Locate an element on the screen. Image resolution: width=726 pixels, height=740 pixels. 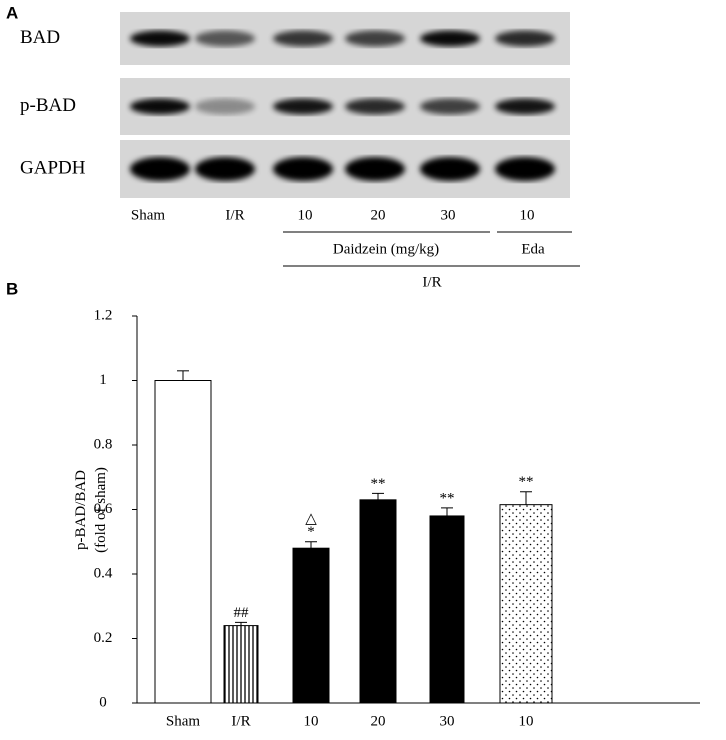
row-label: p-BAD is located at coordinates (48, 105).